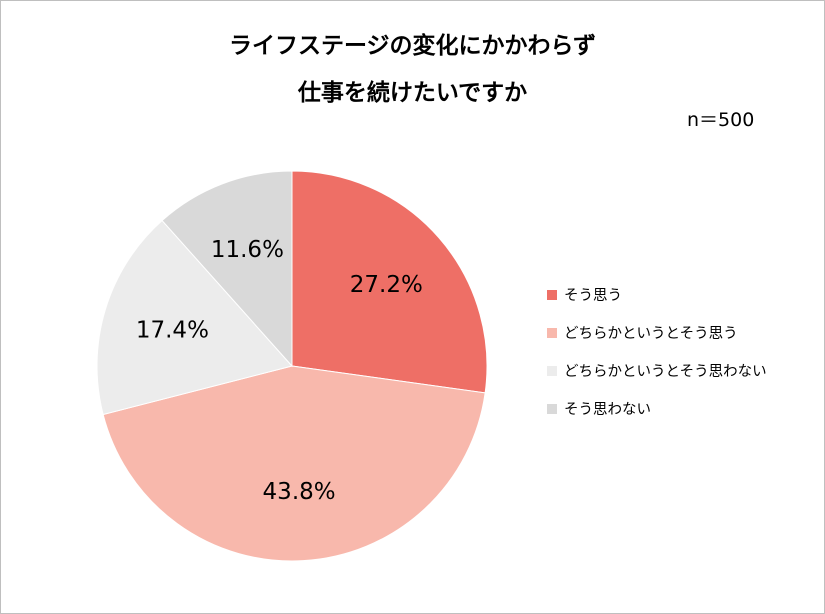  Describe the element at coordinates (607, 410) in the screenshot. I see `legend-label: そう思わない` at that location.